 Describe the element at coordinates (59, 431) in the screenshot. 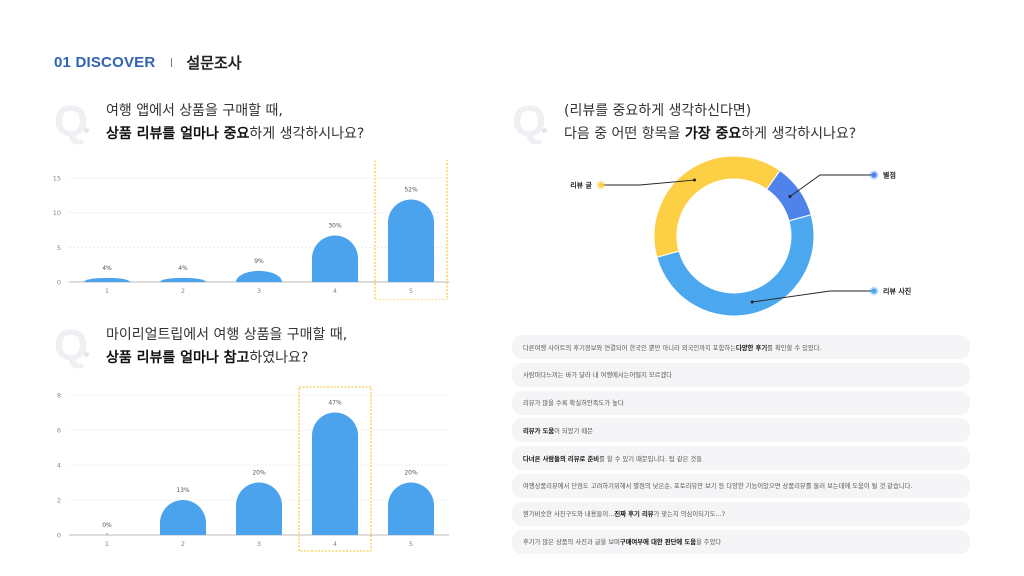

I see `y-tick-label: 6` at that location.